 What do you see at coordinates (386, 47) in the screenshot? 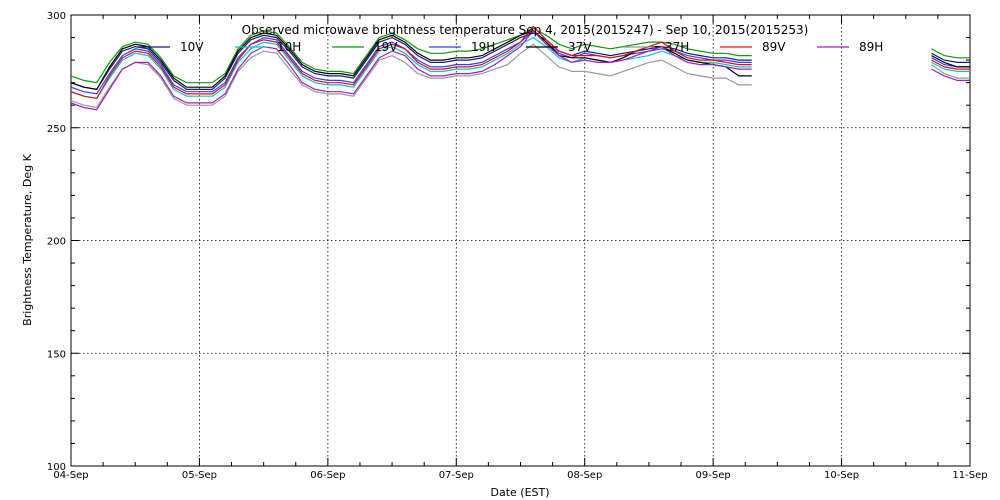
I see `legend-label: 19V` at bounding box center [386, 47].